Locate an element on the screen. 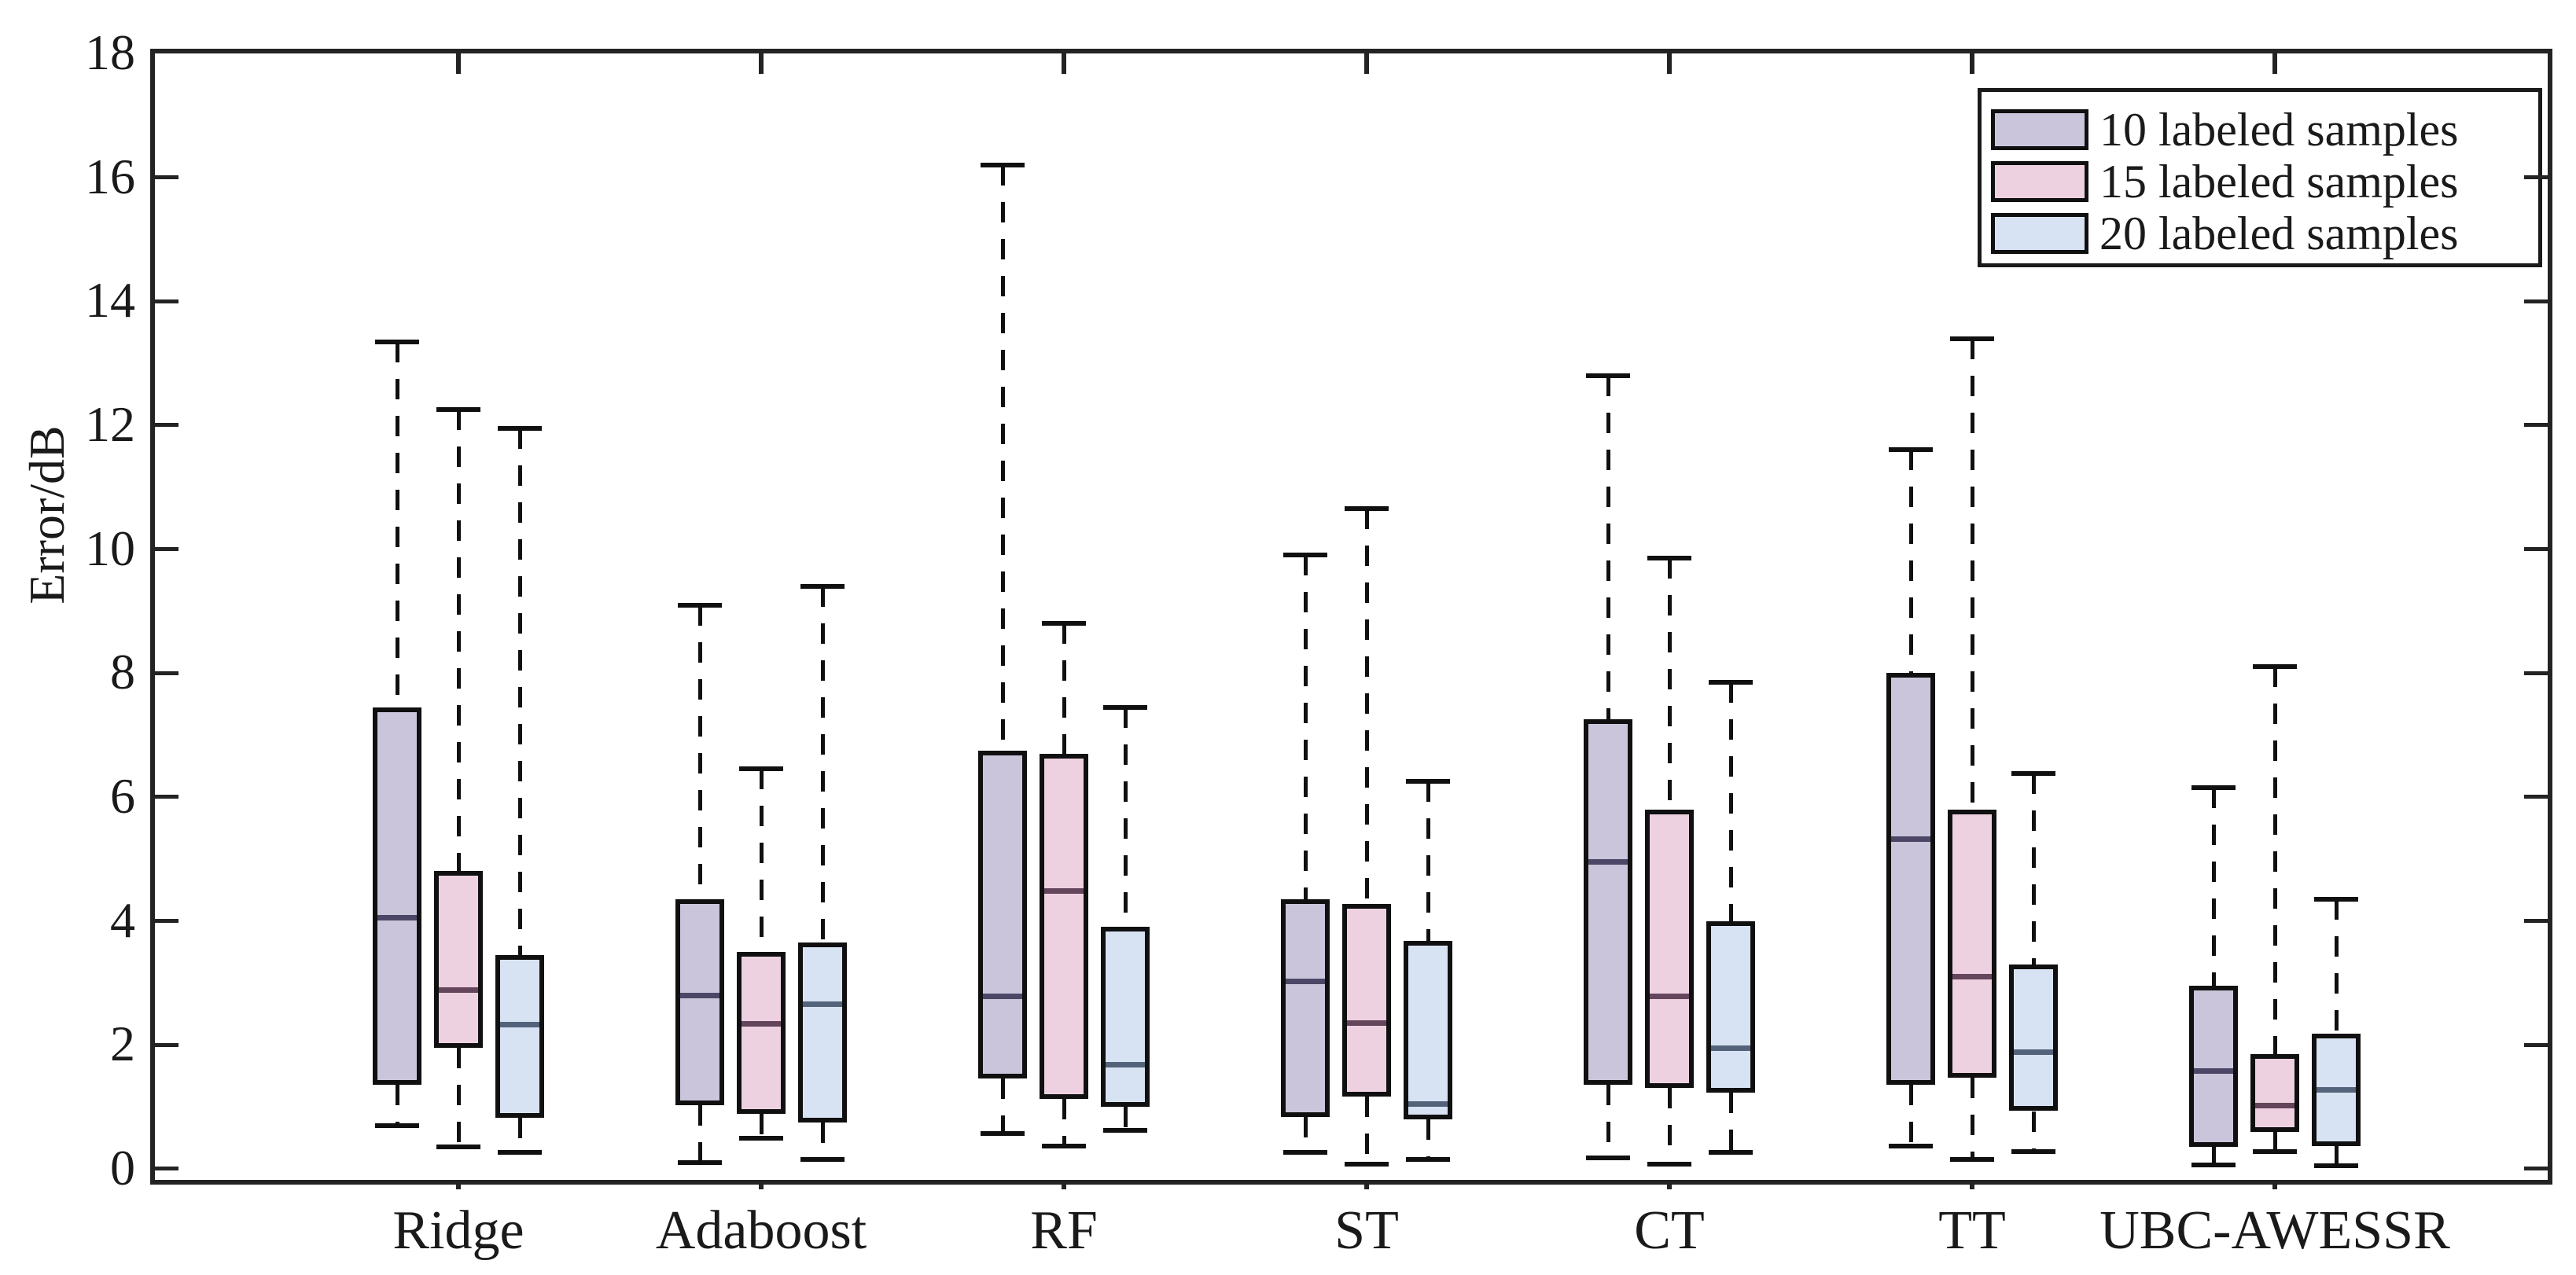 This screenshot has width=2576, height=1275. x-tick-label: ST is located at coordinates (1366, 1231).